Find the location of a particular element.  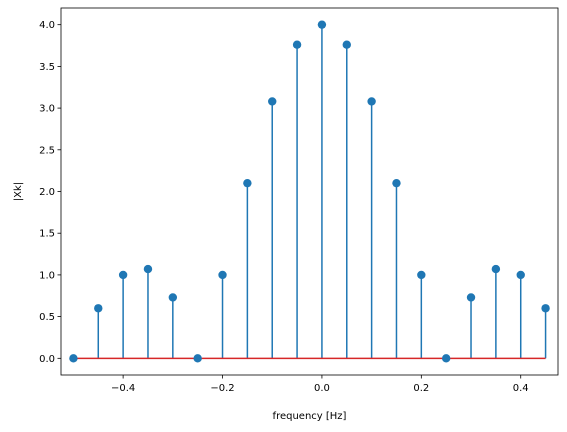

y-axis-label: |Xk| is located at coordinates (18, 191).